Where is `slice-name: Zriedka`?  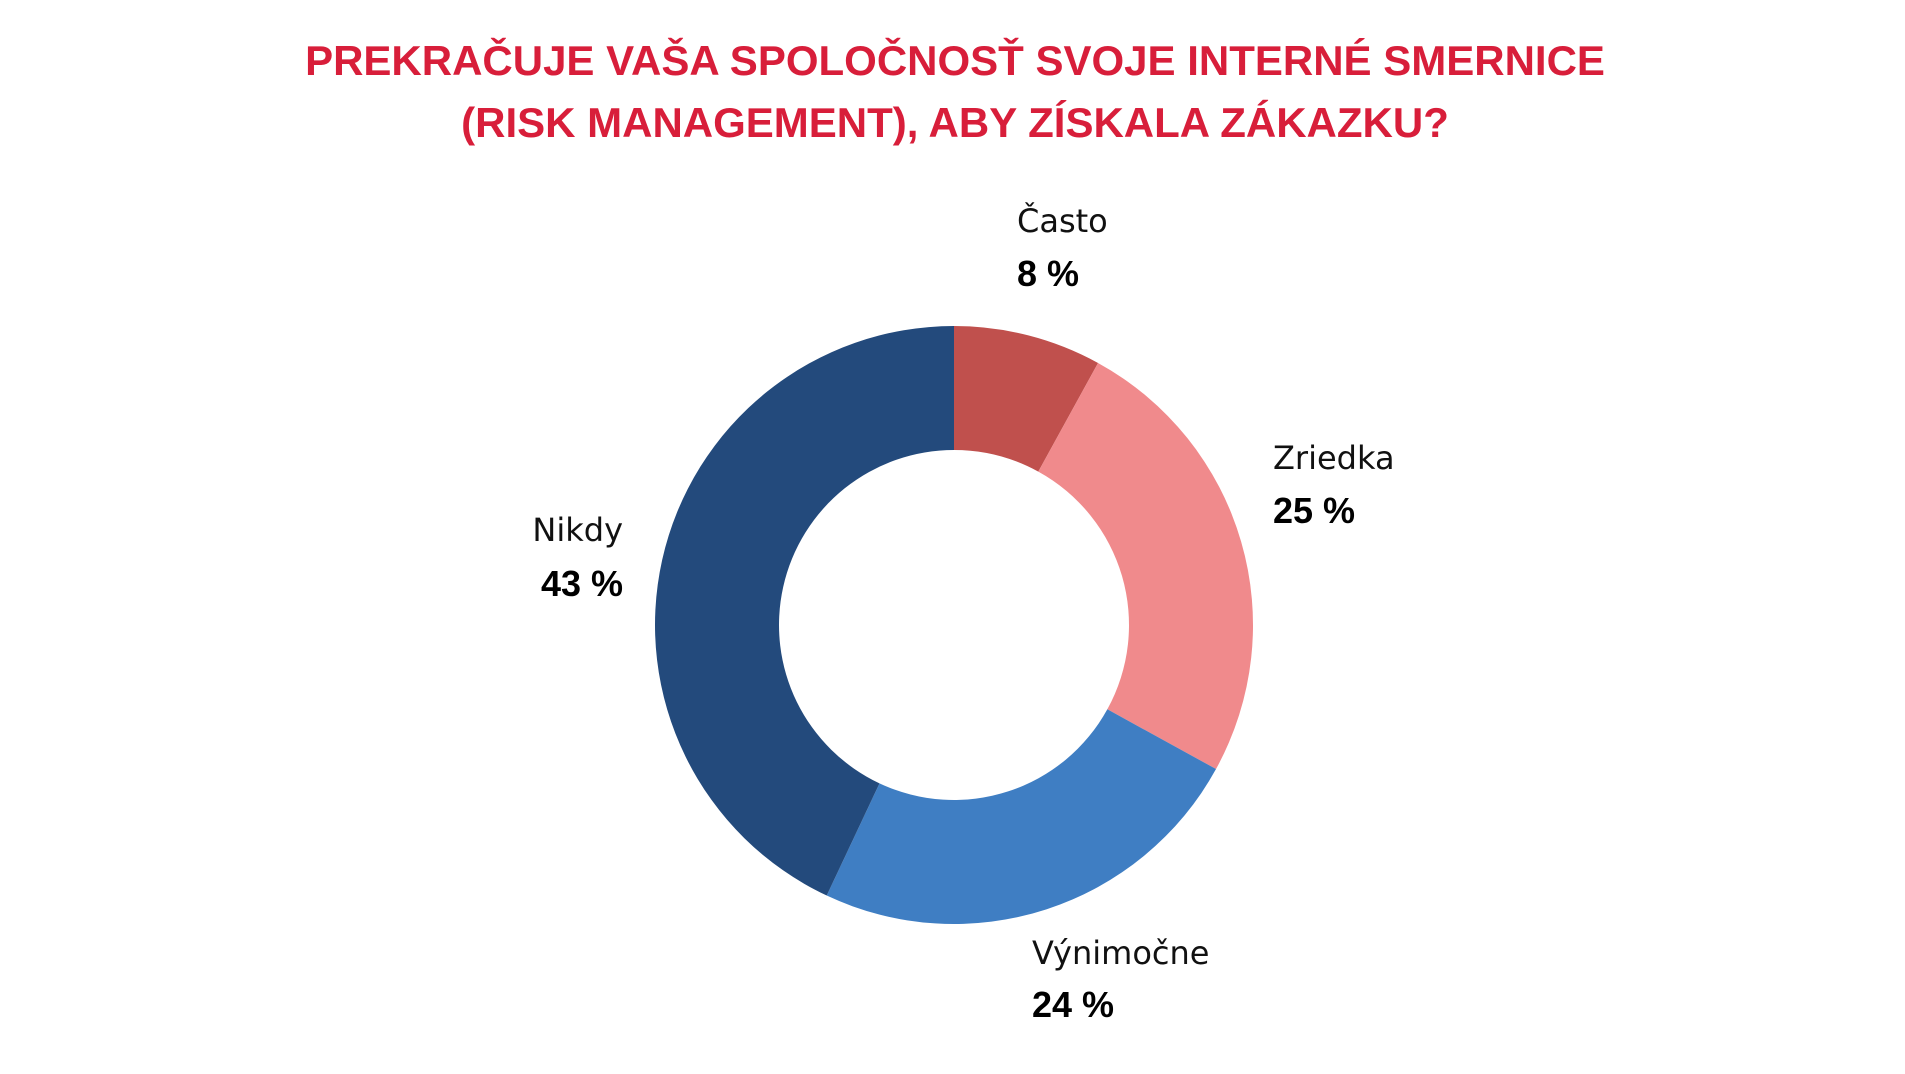 slice-name: Zriedka is located at coordinates (1334, 458).